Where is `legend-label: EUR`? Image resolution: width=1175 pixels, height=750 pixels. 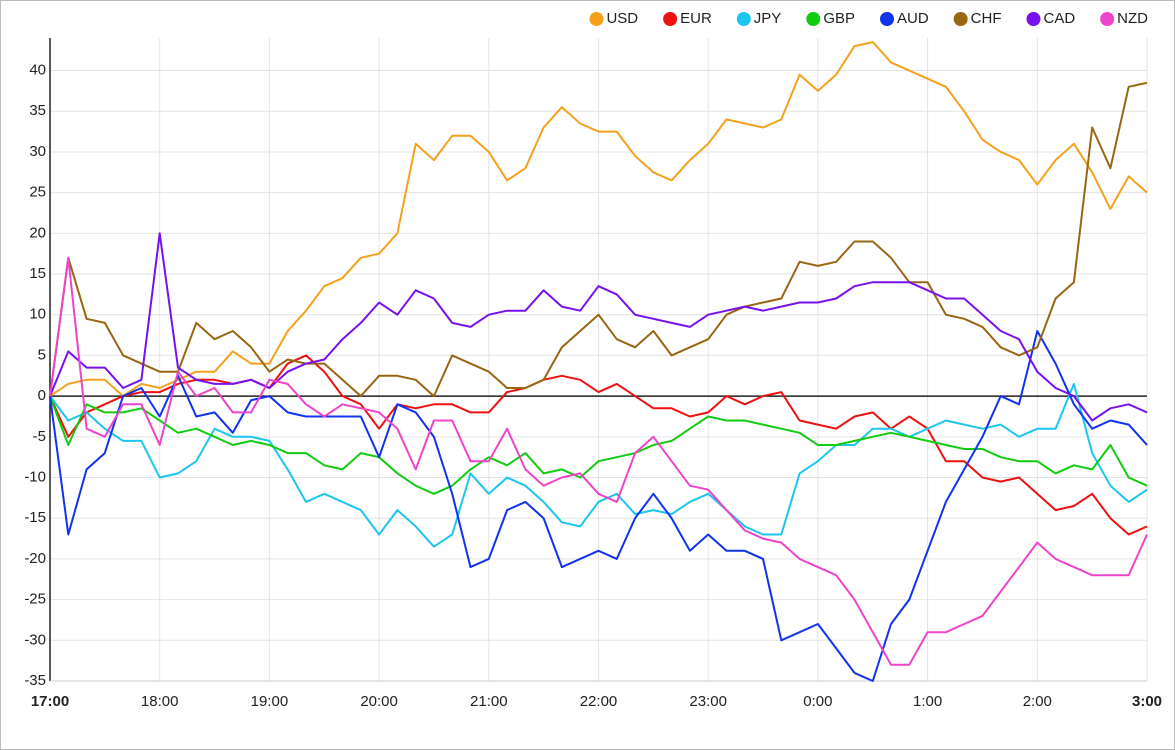
legend-label: EUR is located at coordinates (696, 18).